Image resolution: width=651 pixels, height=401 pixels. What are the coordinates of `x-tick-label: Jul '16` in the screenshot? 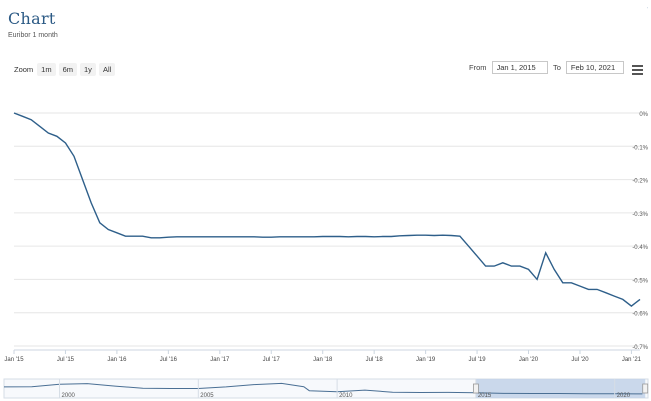 It's located at (169, 360).